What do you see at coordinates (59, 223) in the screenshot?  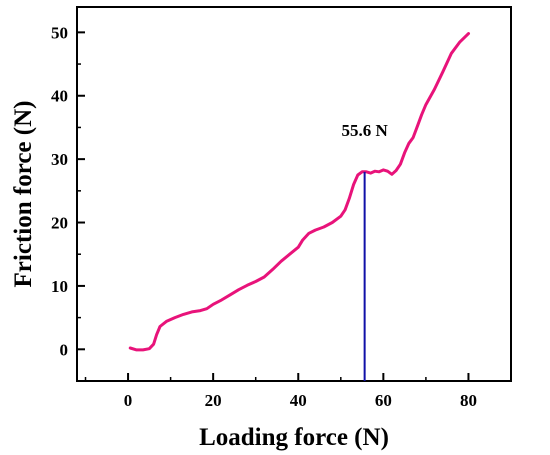 I see `y-tick-label: 20` at bounding box center [59, 223].